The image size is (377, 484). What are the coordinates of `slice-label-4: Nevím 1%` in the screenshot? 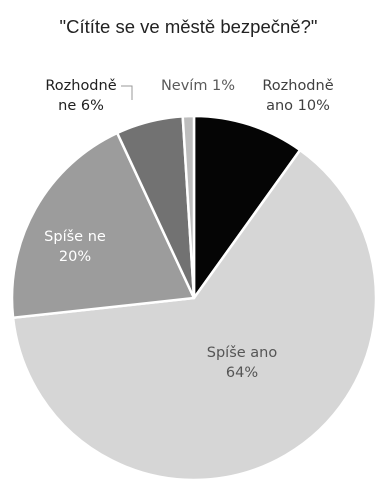 It's located at (198, 86).